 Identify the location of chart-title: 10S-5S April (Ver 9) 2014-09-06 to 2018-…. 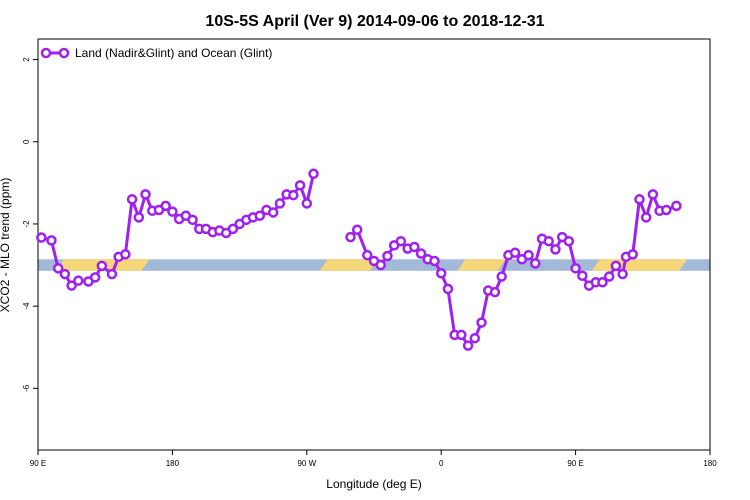
(374, 21).